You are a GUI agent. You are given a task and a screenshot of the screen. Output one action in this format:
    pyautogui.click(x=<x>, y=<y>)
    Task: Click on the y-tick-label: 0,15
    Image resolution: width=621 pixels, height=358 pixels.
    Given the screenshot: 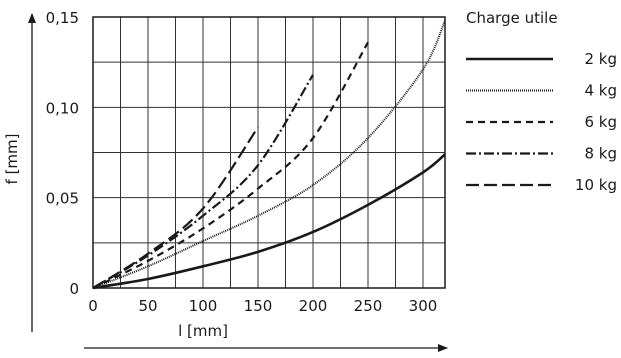 What is the action you would take?
    pyautogui.click(x=62, y=18)
    